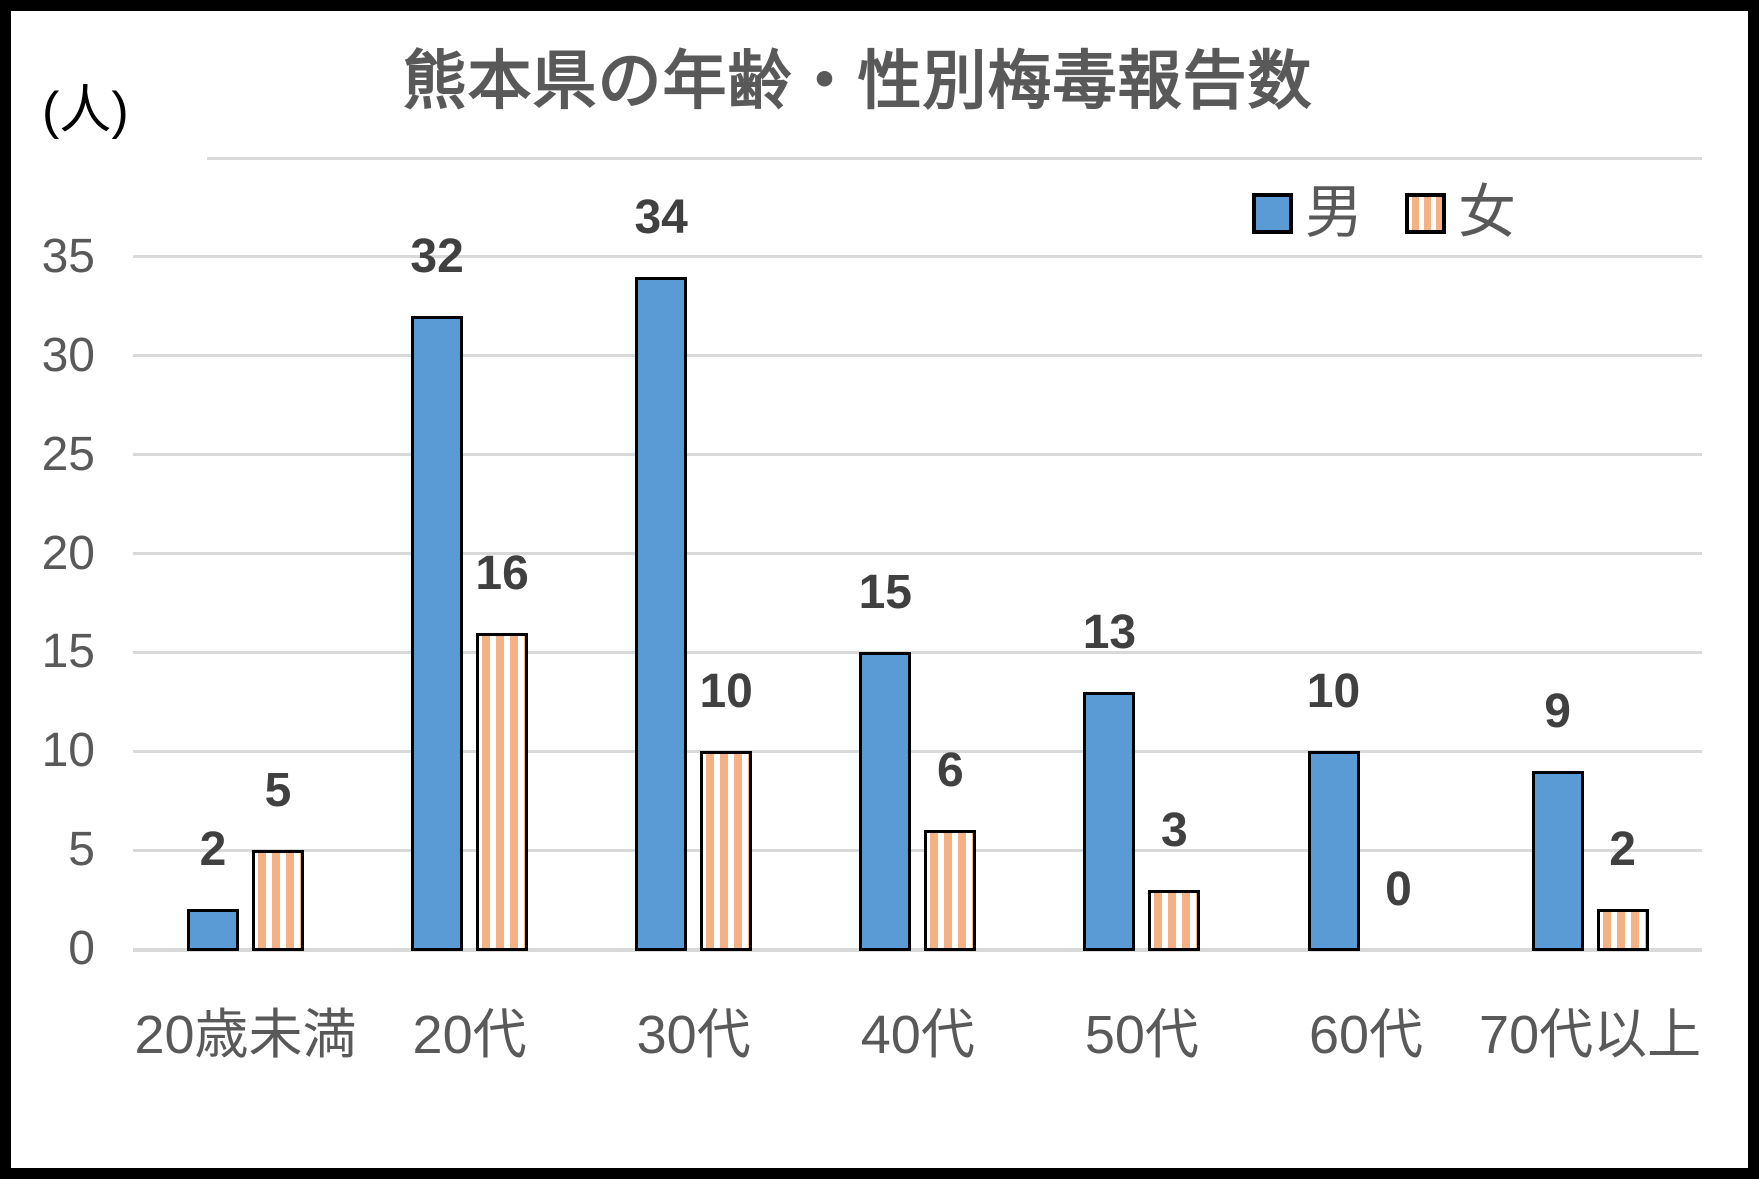  What do you see at coordinates (1622, 850) in the screenshot?
I see `data-label-female-70代以上: 2` at bounding box center [1622, 850].